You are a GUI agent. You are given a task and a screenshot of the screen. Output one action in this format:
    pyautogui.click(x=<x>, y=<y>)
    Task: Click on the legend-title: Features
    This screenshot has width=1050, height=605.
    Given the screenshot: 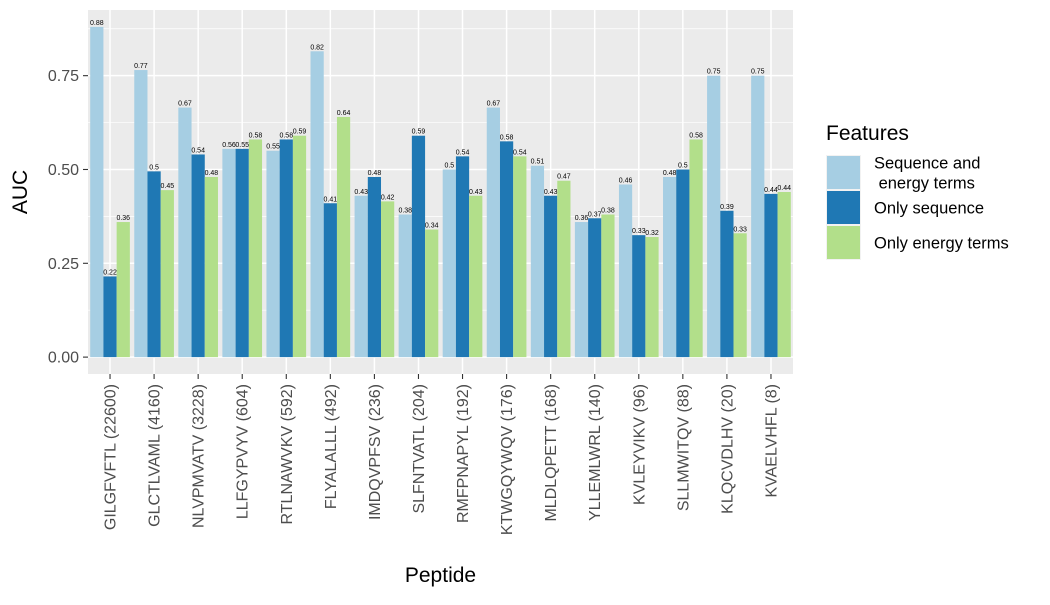 What is the action you would take?
    pyautogui.click(x=867, y=133)
    